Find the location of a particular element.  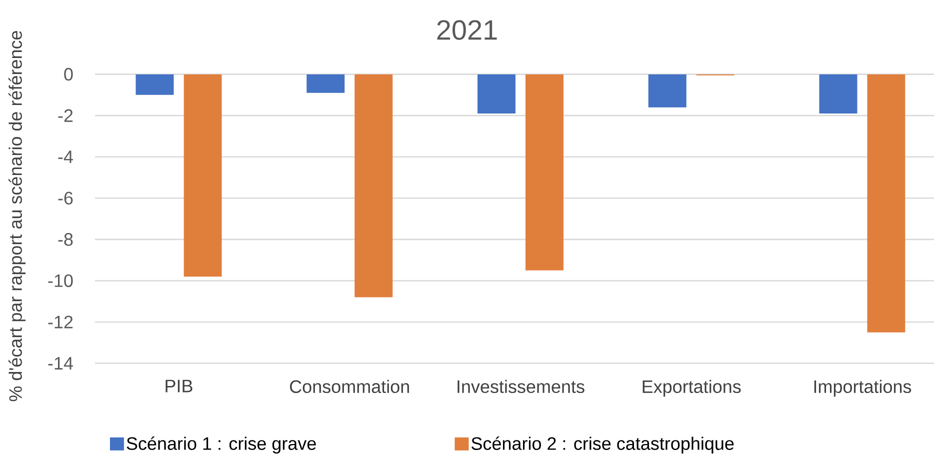

y-tick-label: -12 is located at coordinates (60, 322).